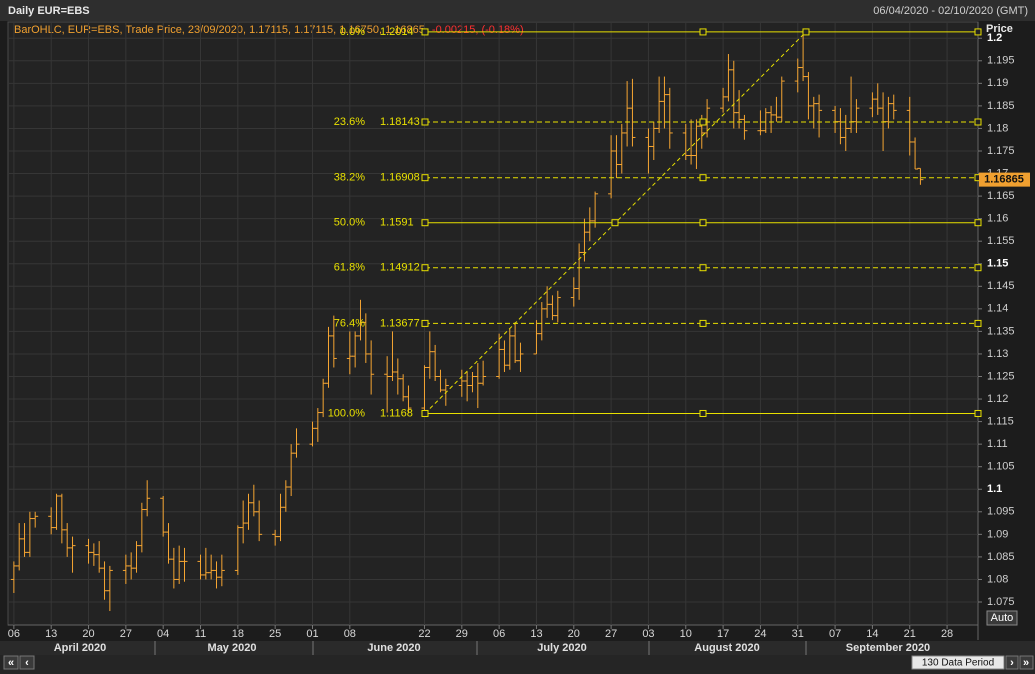 This screenshot has width=1035, height=674. I want to click on period-box, so click(958, 662).